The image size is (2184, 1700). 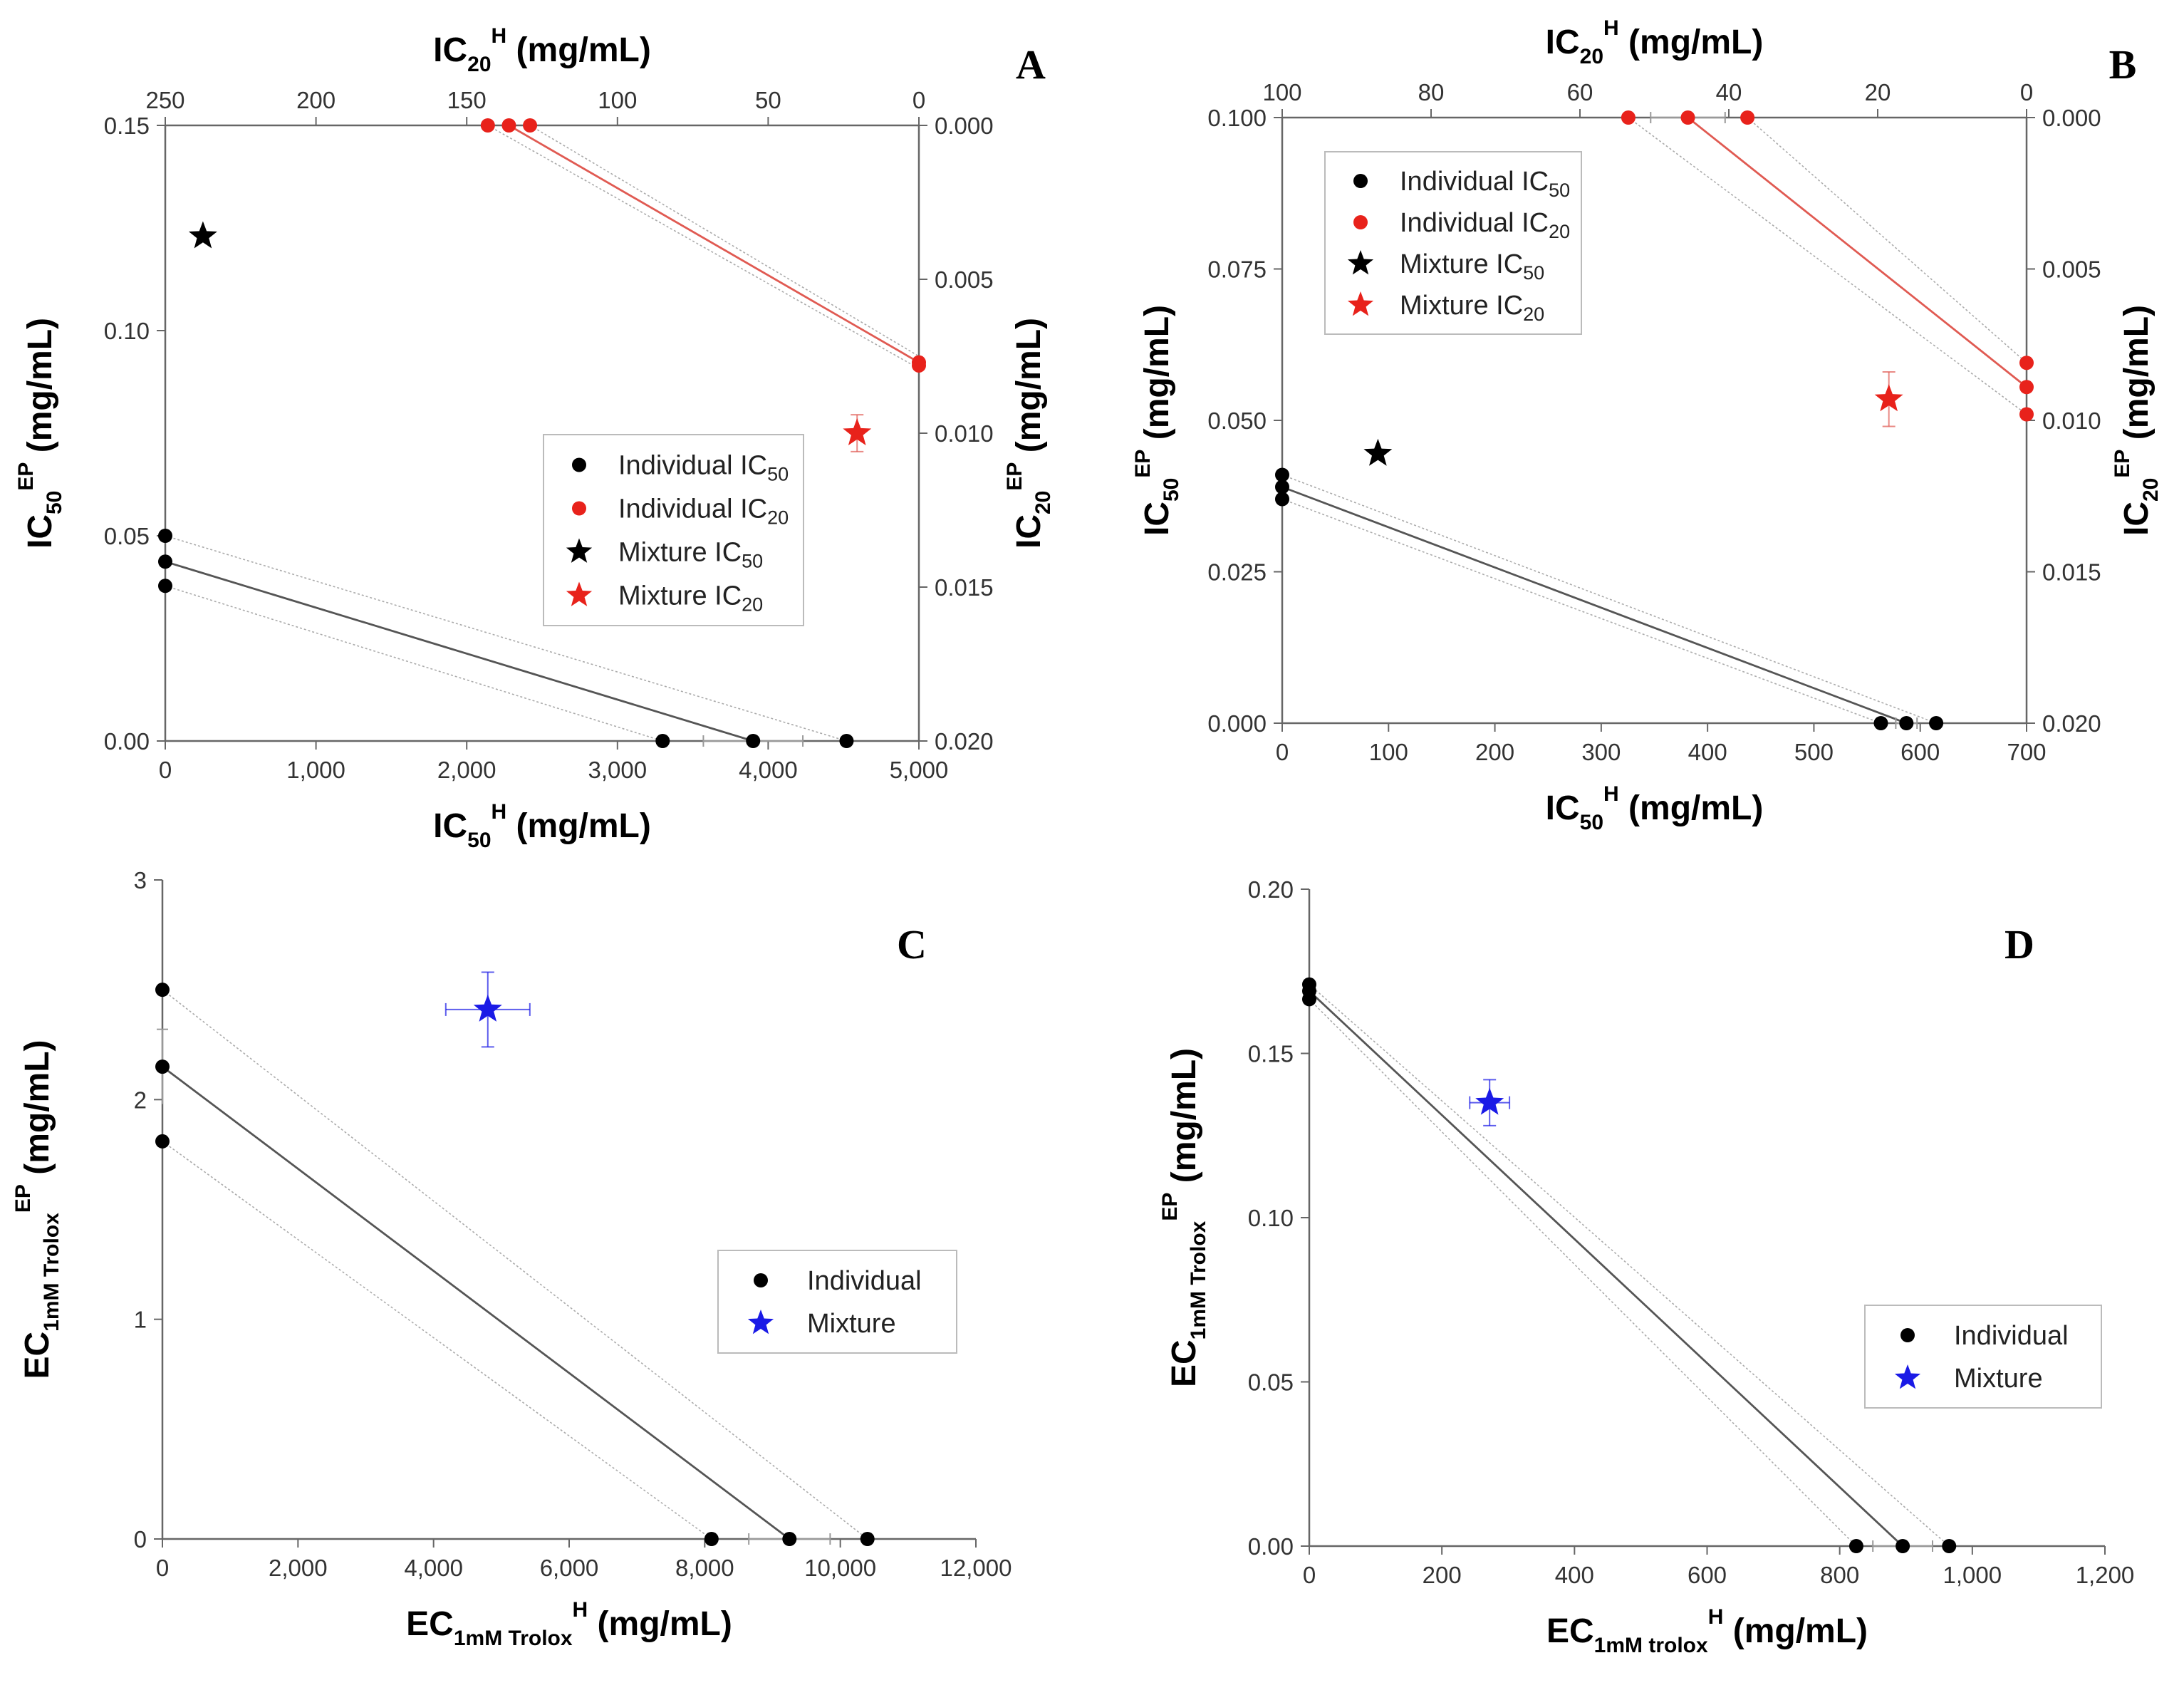 I want to click on legend-label: Mixture IC50, so click(x=1472, y=266).